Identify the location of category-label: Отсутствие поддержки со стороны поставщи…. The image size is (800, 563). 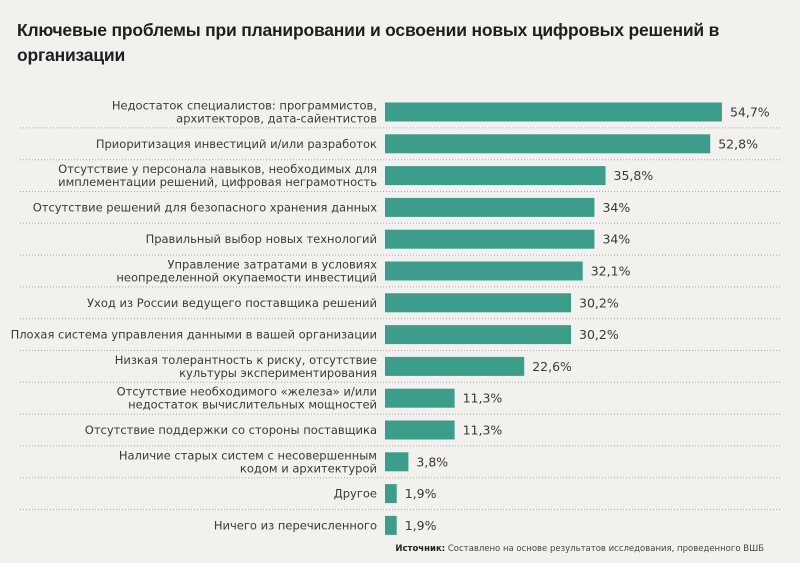
(231, 430).